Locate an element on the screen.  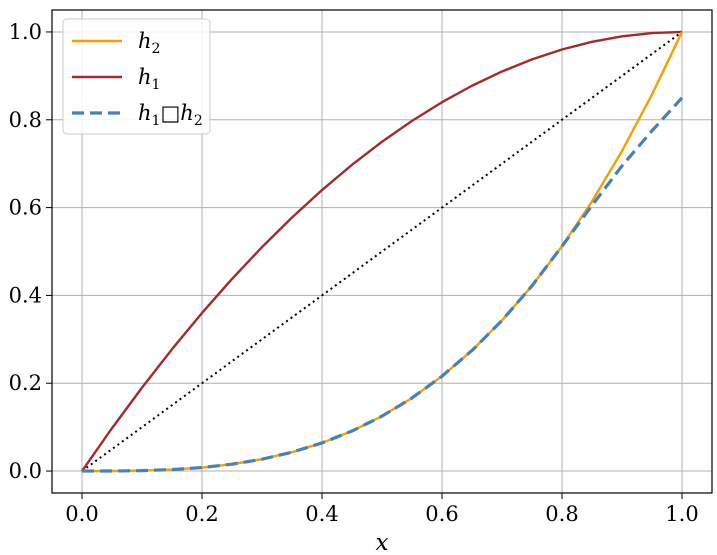
x-tick-label: 0.6 is located at coordinates (441, 514).